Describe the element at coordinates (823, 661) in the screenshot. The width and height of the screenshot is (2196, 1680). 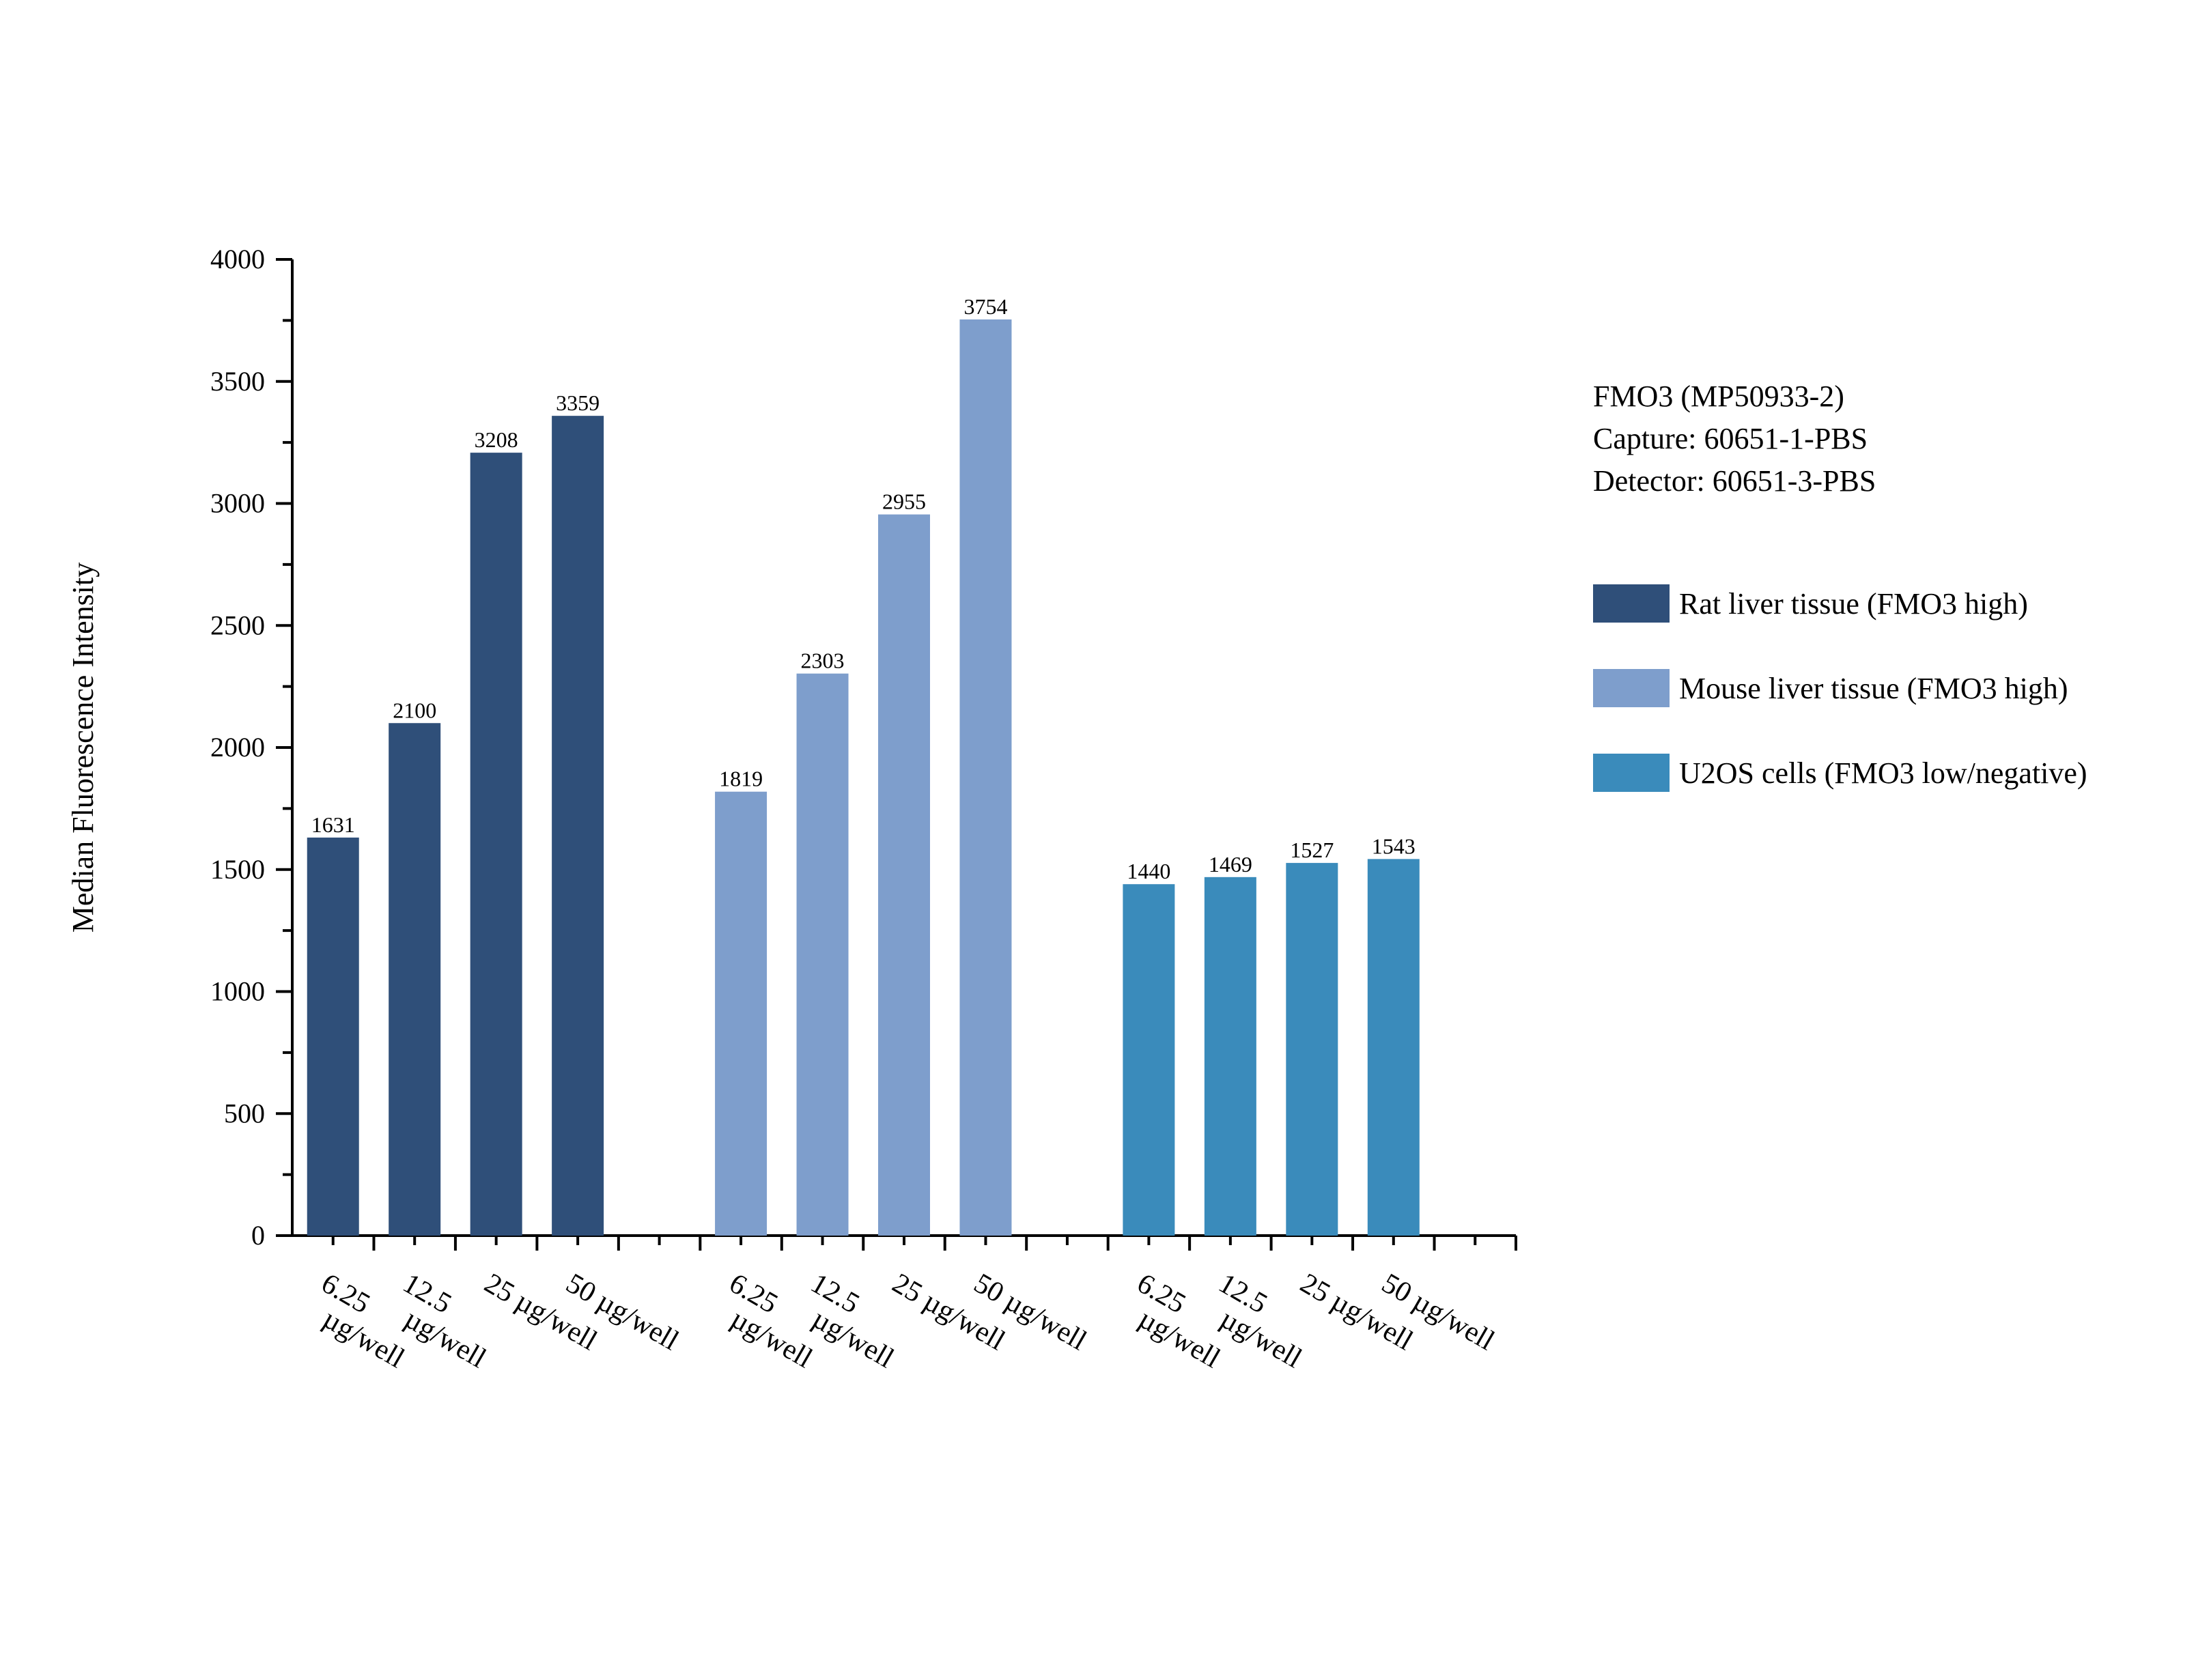
I see `bar-value-label: 2303` at that location.